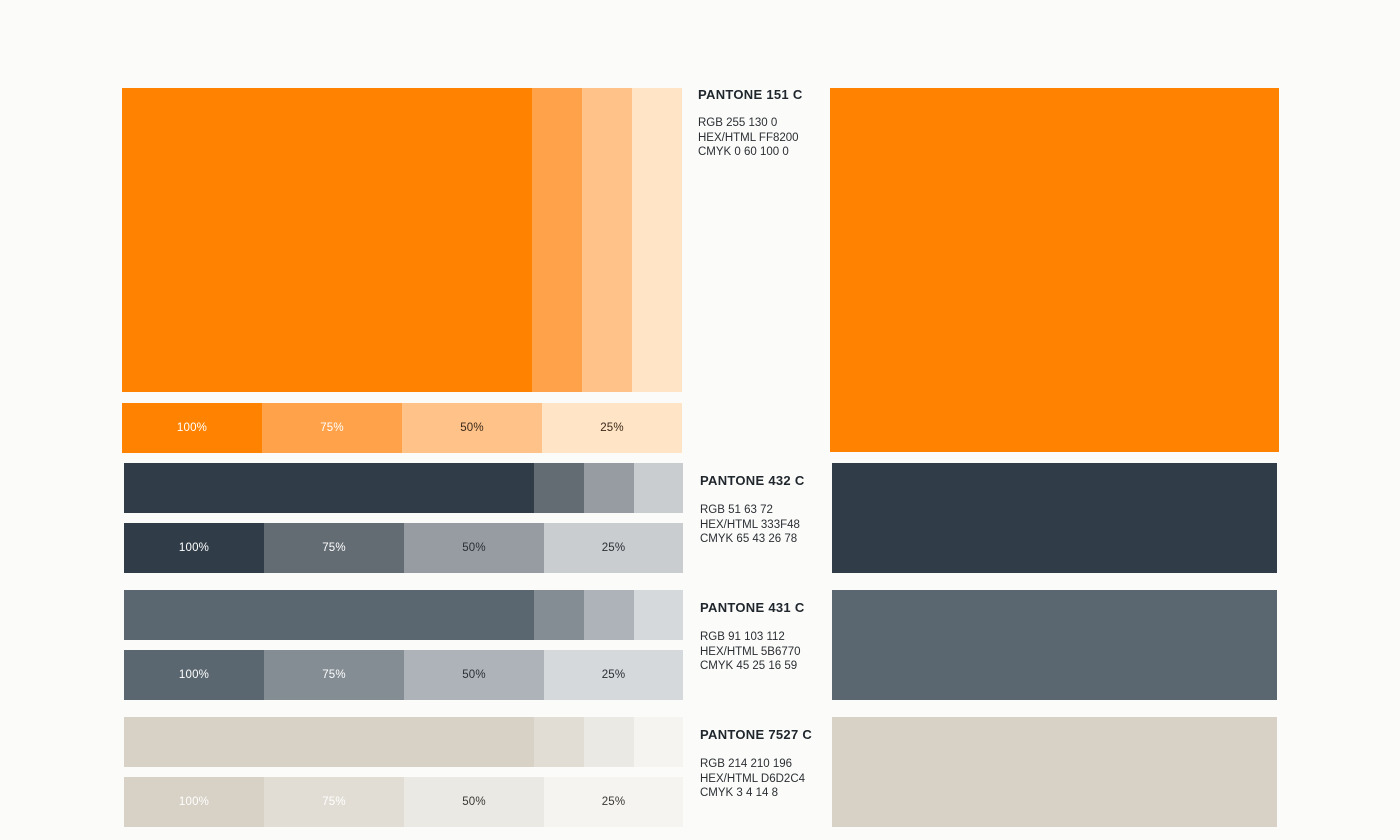 Image resolution: width=1400 pixels, height=840 pixels. What do you see at coordinates (1054, 270) in the screenshot?
I see `large-swatch-151c` at bounding box center [1054, 270].